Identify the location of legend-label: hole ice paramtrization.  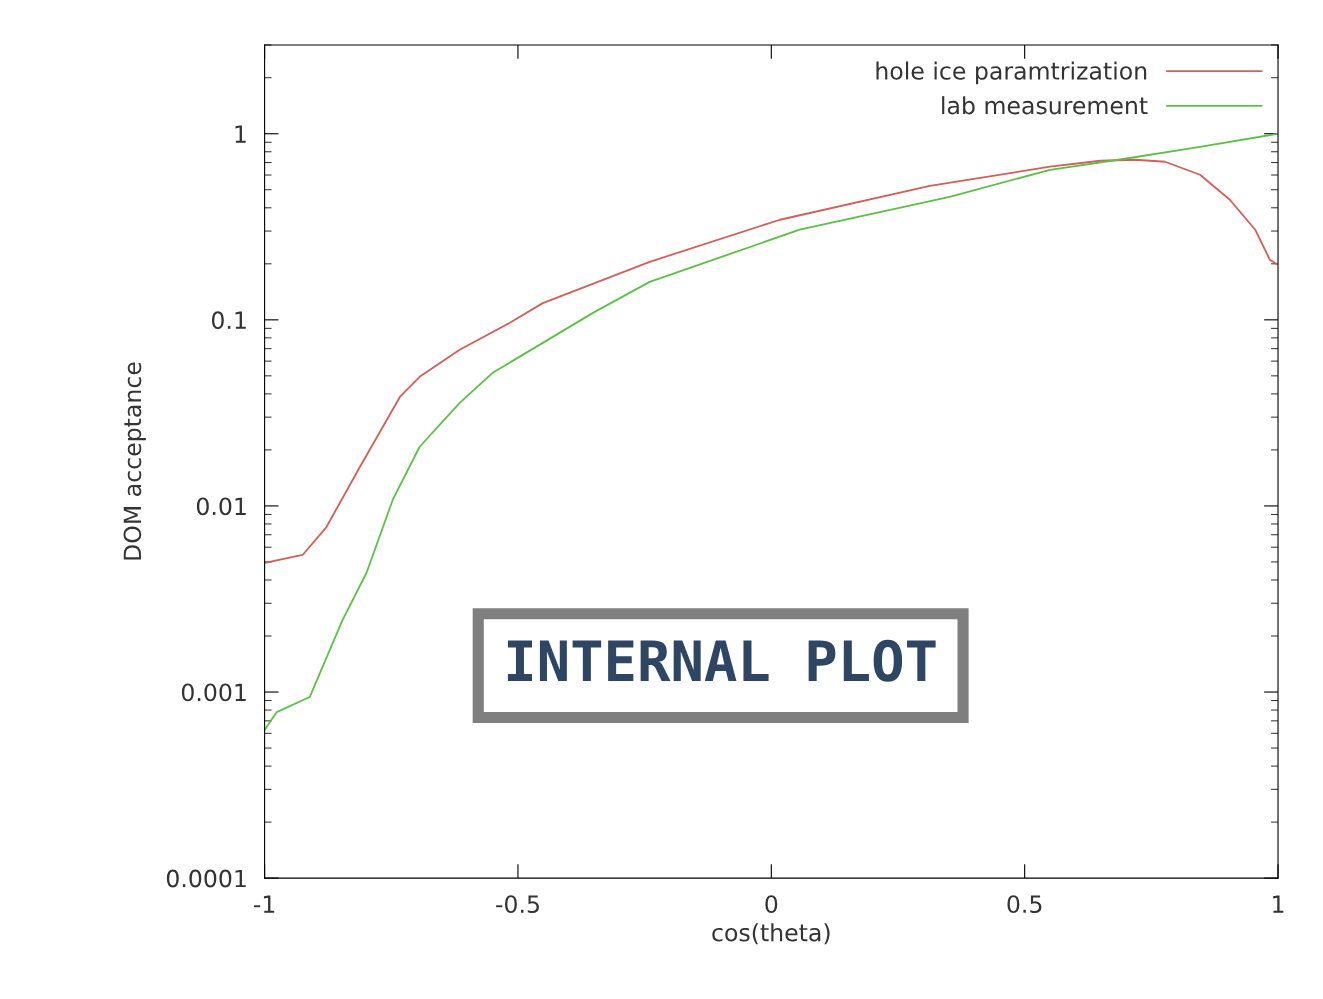
(1011, 73).